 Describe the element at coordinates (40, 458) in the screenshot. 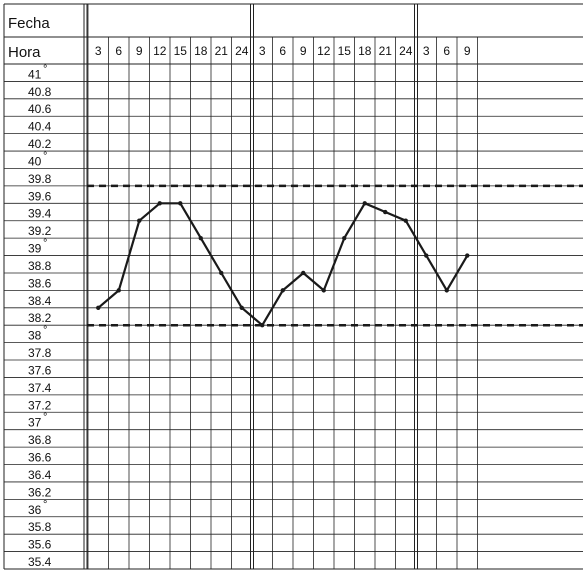

I see `y-tick-label: 36.6` at that location.